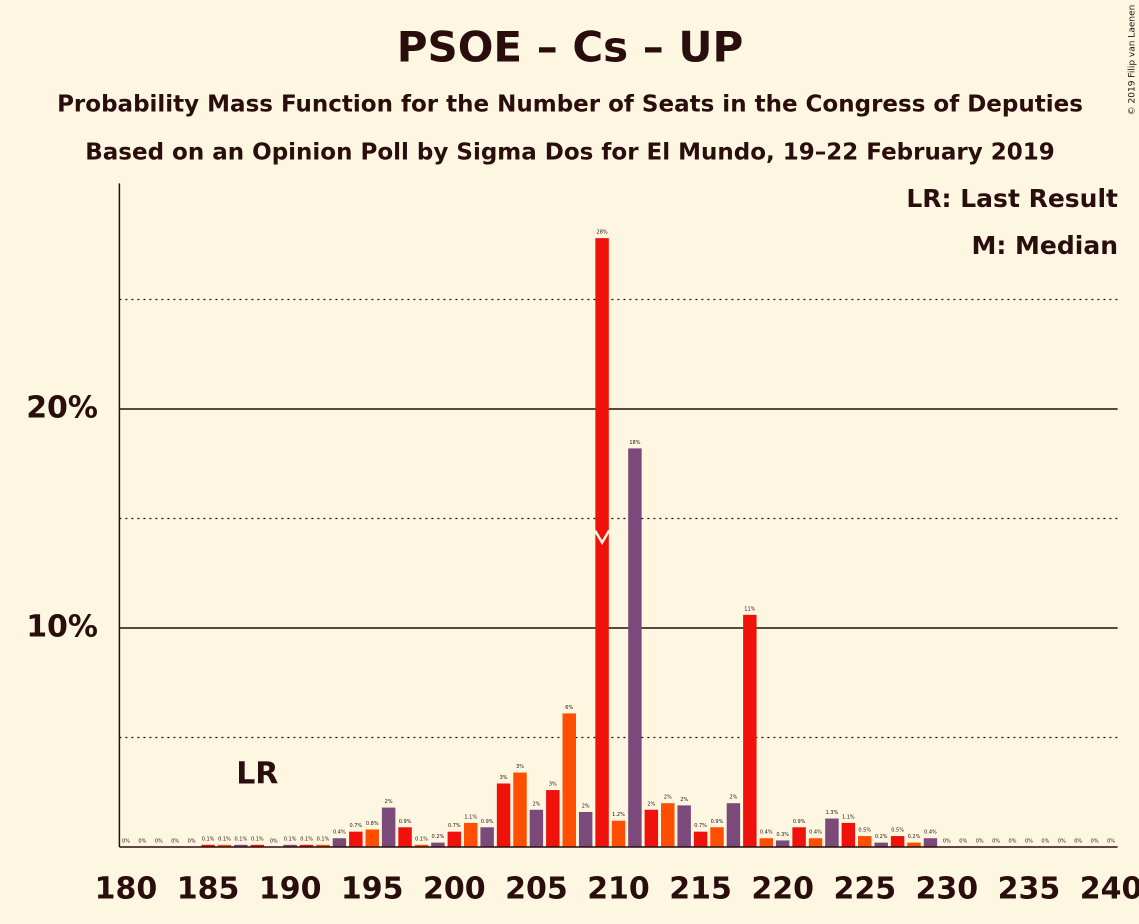  What do you see at coordinates (1012, 198) in the screenshot?
I see `legend-entry: LR: Last Result` at bounding box center [1012, 198].